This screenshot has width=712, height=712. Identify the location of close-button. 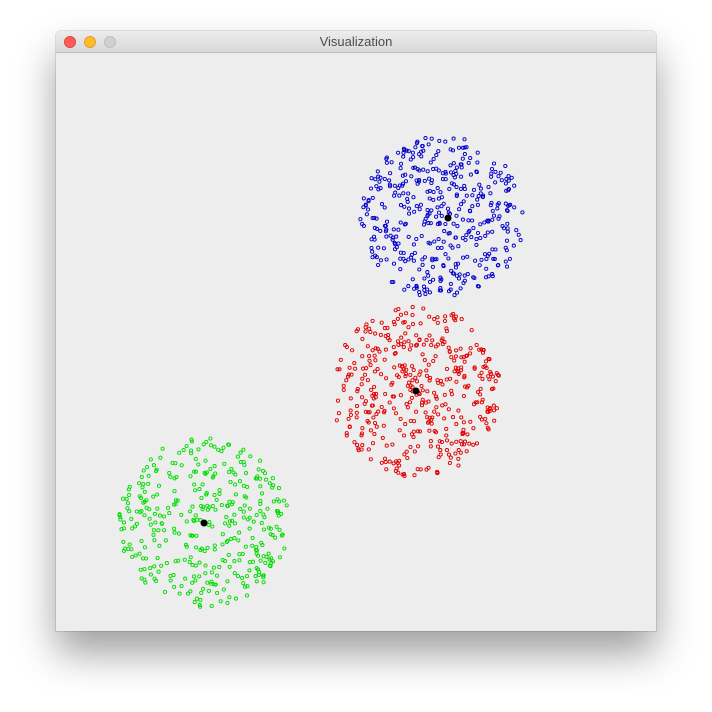
(70, 42).